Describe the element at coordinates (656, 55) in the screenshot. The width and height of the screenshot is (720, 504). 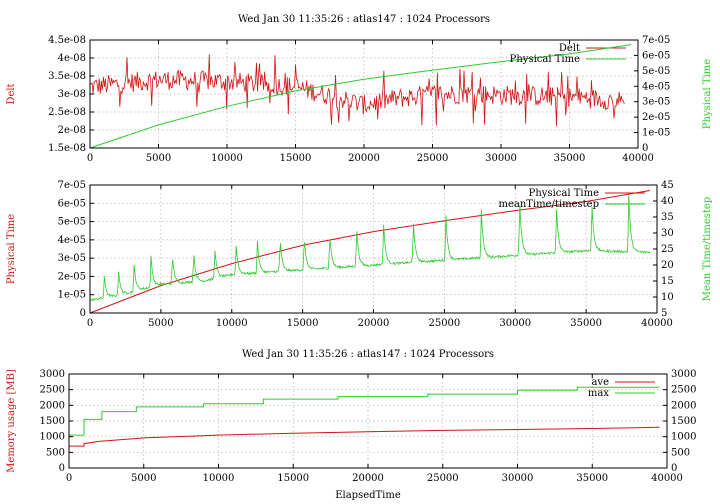
I see `y2-tick-label: 6e-05` at that location.